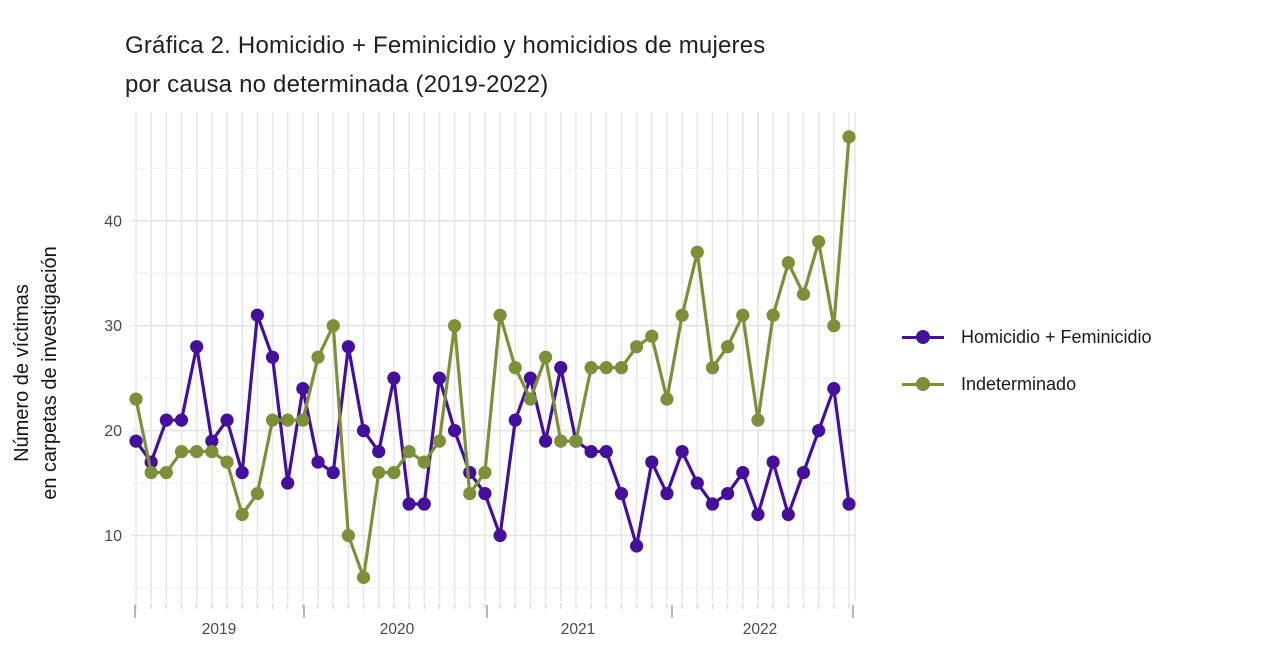  I want to click on legend-label: Indeterminado, so click(1019, 383).